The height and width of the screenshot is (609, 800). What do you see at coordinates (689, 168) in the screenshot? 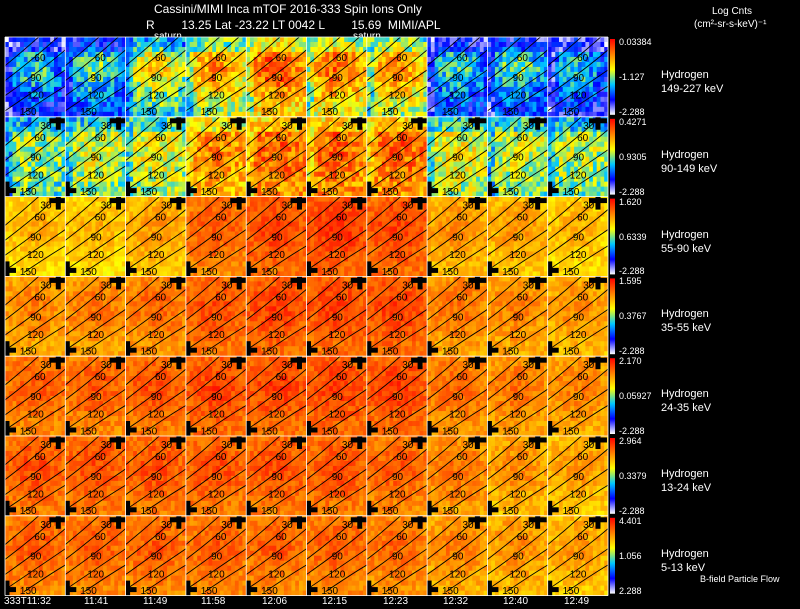
I see `energy-label: 90-149 keV` at bounding box center [689, 168].